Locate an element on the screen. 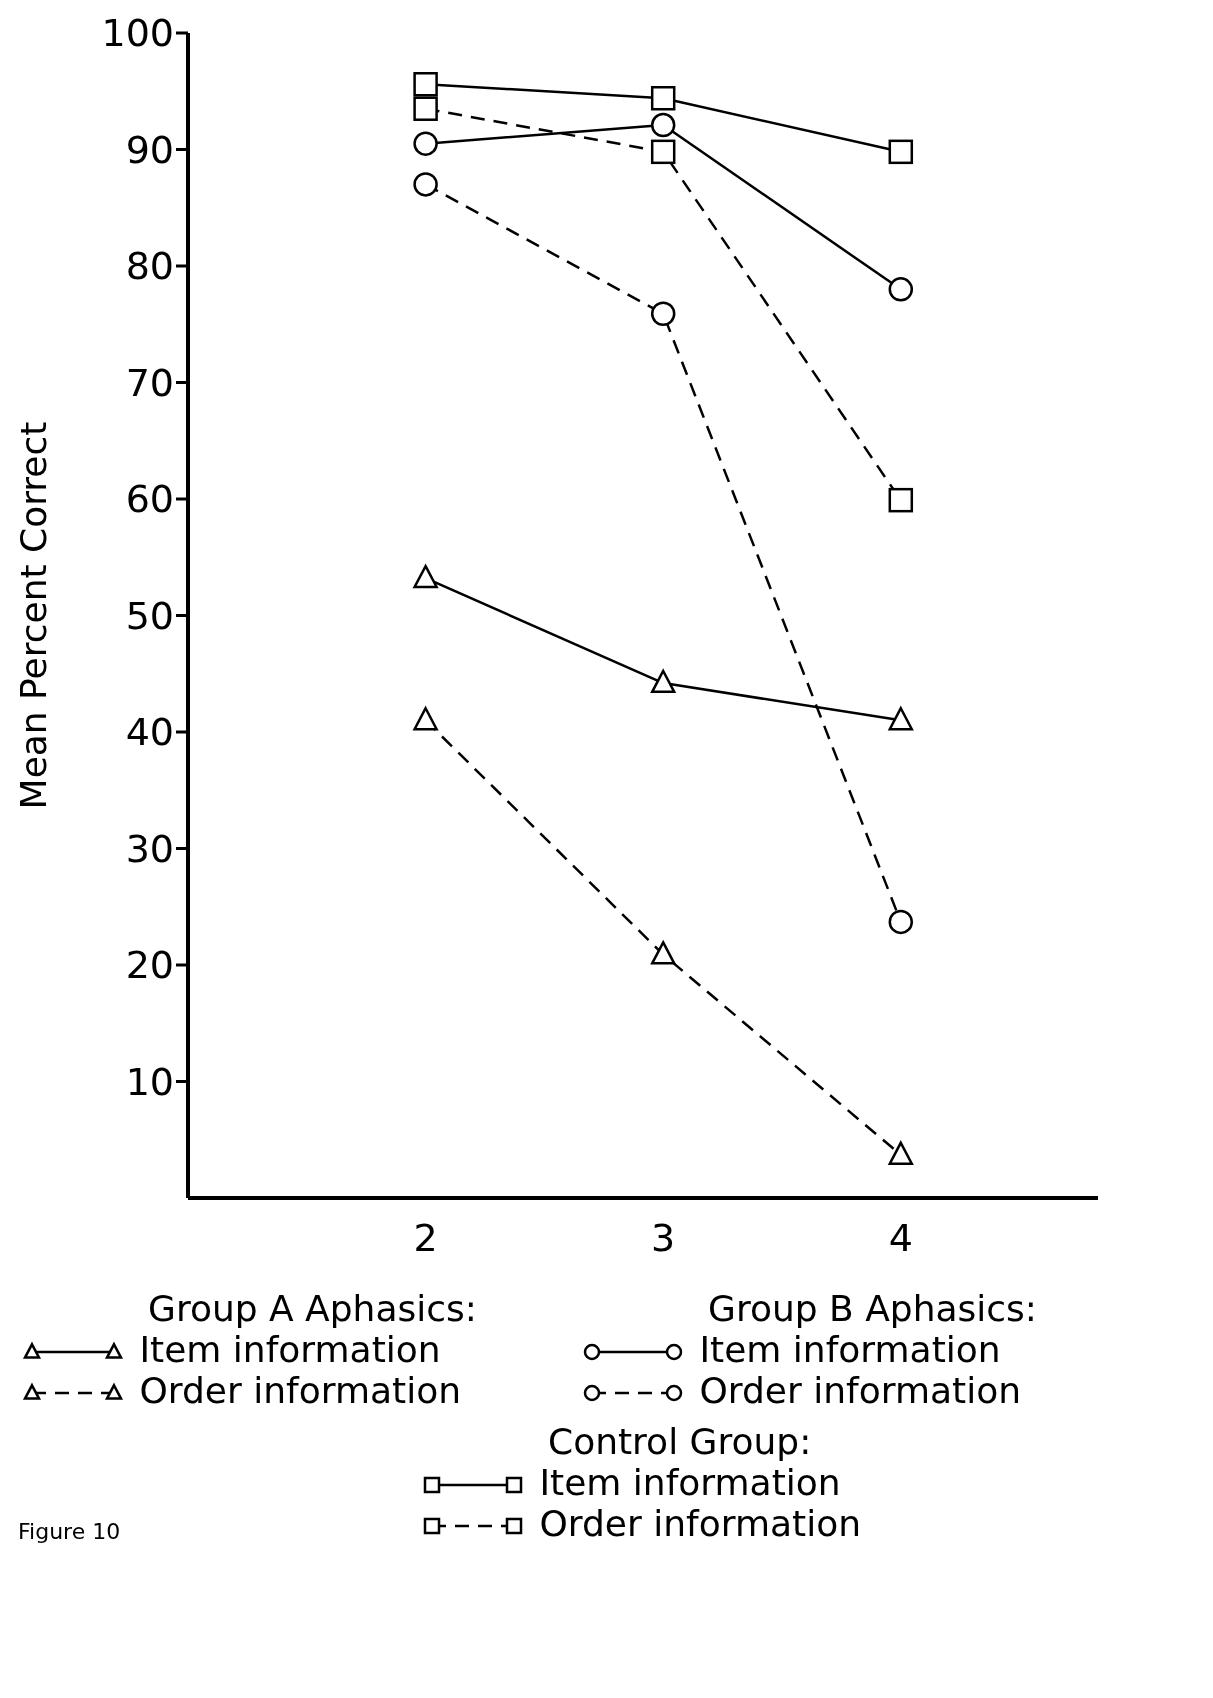 This screenshot has height=1698, width=1213. text: Group B Aphasics: is located at coordinates (872, 1308).